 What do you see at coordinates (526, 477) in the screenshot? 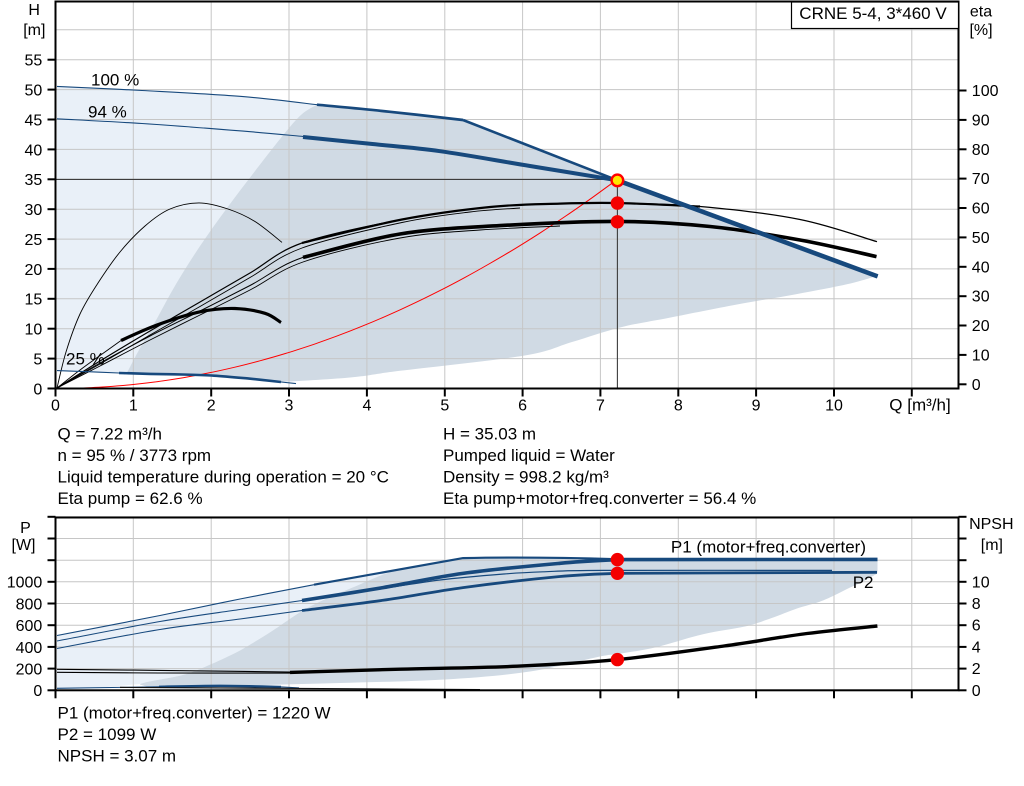
I see `svg-text: Density = 998.2 kg/m³` at bounding box center [526, 477].